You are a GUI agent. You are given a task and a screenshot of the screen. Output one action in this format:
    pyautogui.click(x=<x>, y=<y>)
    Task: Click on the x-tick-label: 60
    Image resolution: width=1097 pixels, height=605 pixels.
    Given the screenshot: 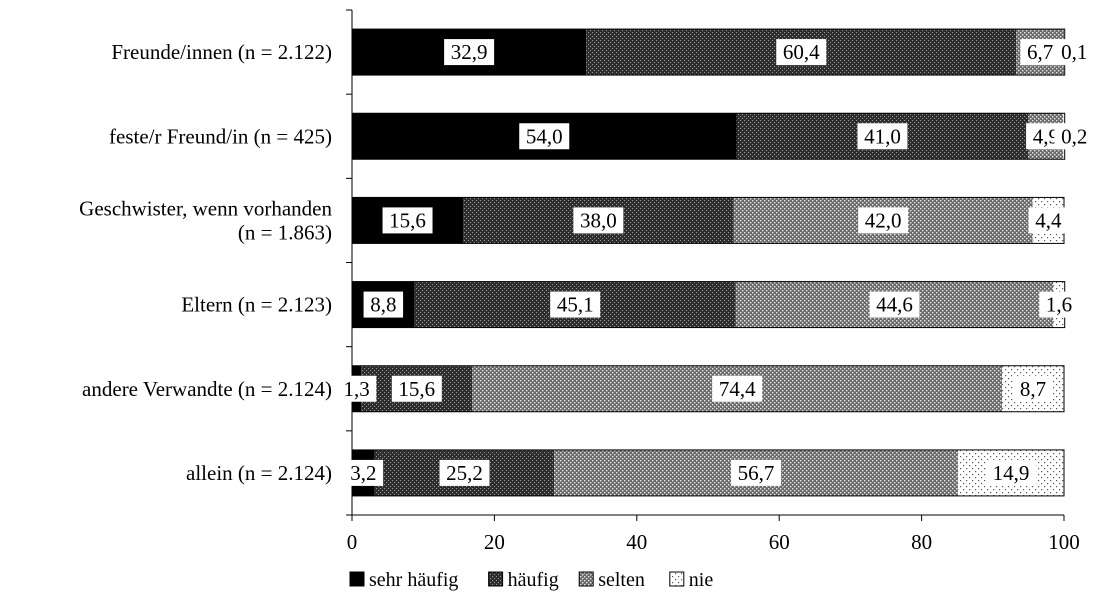 What is the action you would take?
    pyautogui.click(x=779, y=542)
    